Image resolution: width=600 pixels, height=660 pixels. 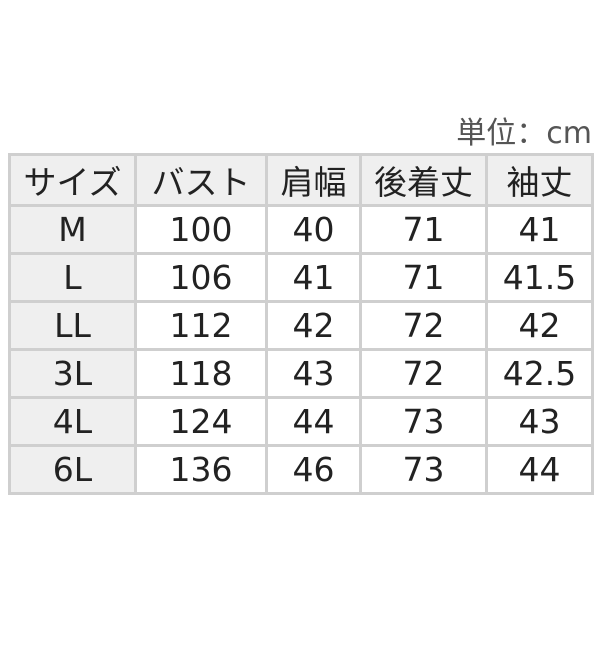 I want to click on table-row: 4L 124 44 73 43, so click(x=301, y=421).